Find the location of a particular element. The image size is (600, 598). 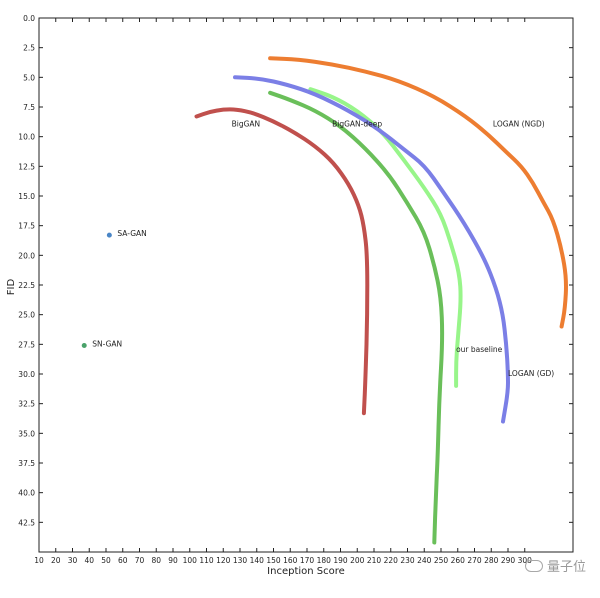

x-tick-label: 290 is located at coordinates (508, 560).